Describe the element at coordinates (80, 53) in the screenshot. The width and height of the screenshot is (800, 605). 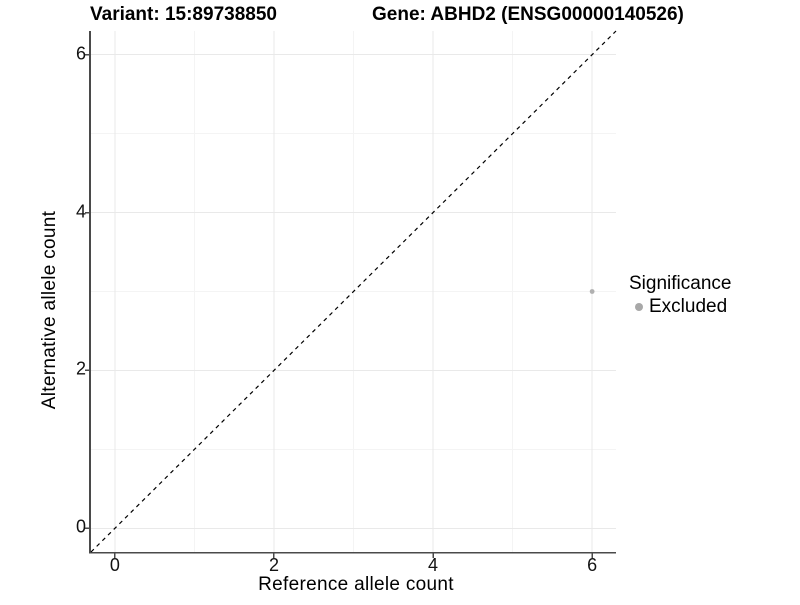
I see `y-tick-label: 6` at that location.